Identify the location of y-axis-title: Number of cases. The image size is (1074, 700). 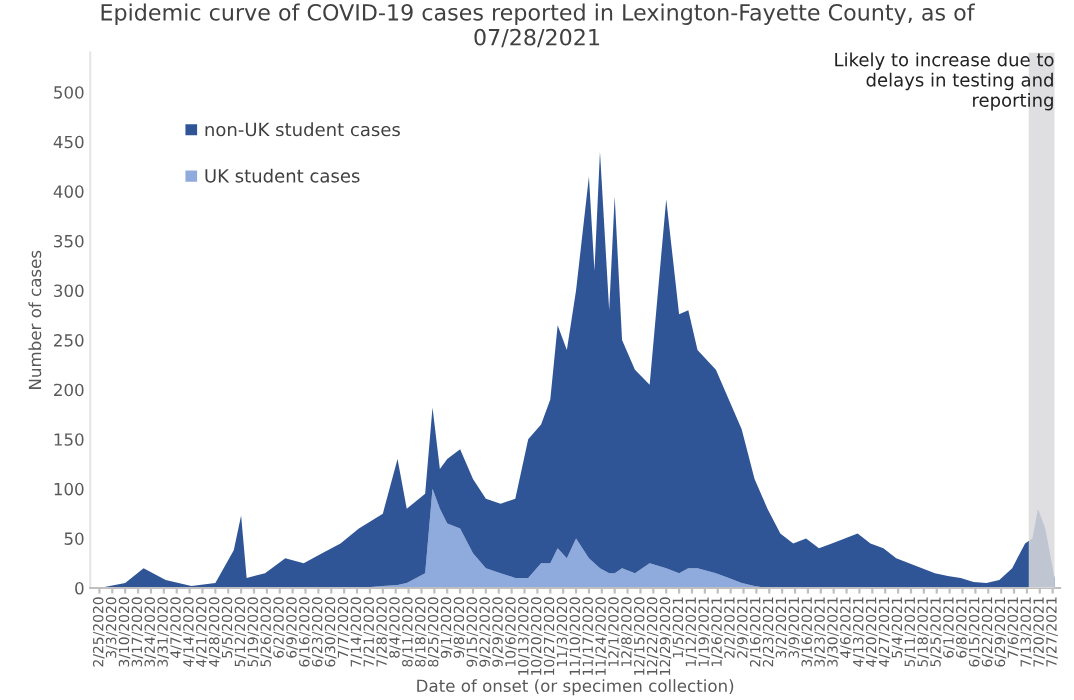
(35, 319).